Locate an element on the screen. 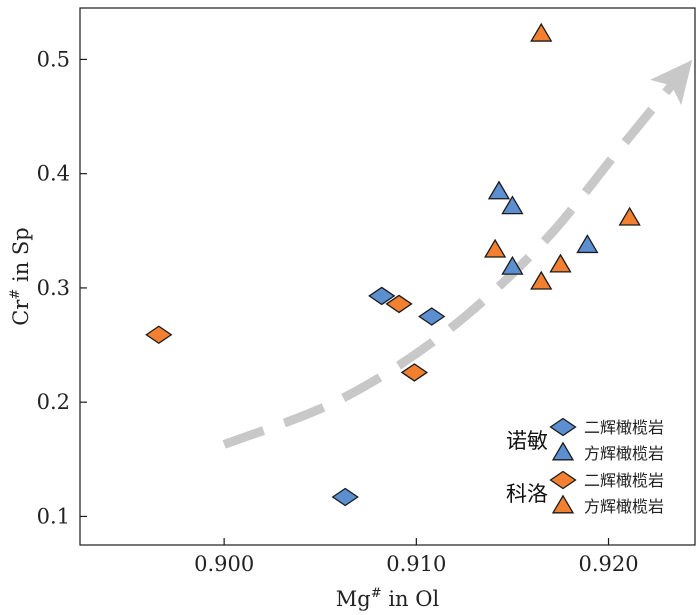 Image resolution: width=700 pixels, height=615 pixels. legend-group-label: 诺敏 is located at coordinates (527, 441).